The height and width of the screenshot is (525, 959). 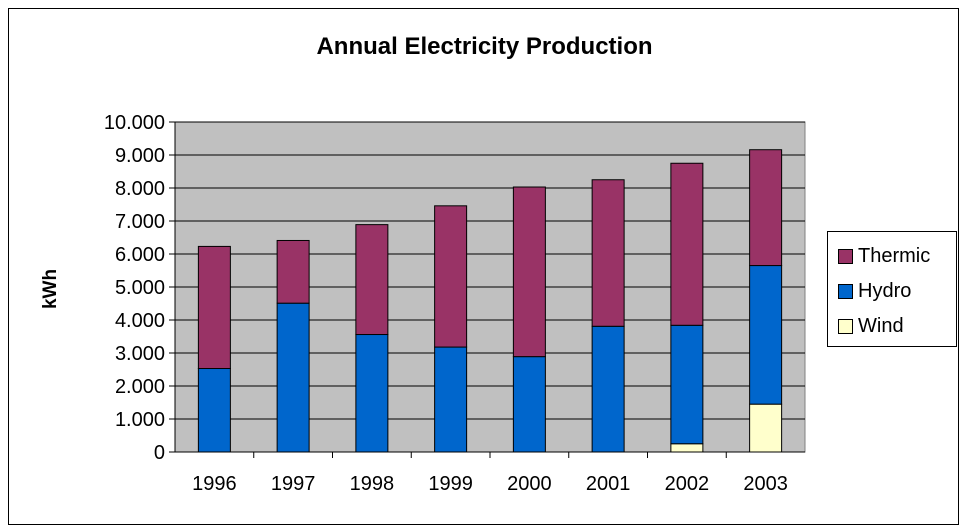 What do you see at coordinates (140, 255) in the screenshot?
I see `y-tick-label: 6.000` at bounding box center [140, 255].